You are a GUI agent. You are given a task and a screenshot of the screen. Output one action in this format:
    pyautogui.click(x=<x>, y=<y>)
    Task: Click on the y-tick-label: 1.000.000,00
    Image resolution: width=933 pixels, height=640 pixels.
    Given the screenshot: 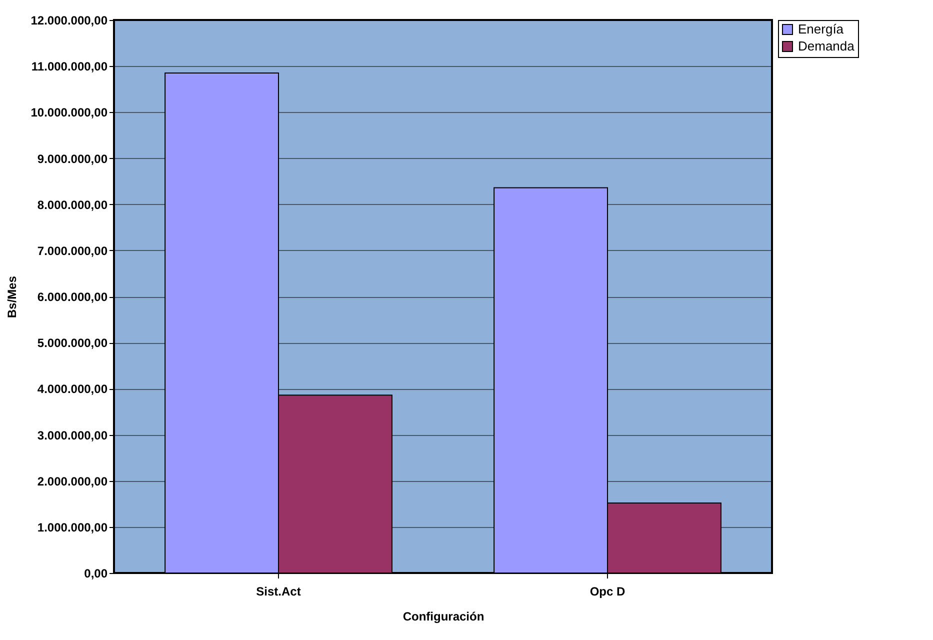 What is the action you would take?
    pyautogui.click(x=72, y=527)
    